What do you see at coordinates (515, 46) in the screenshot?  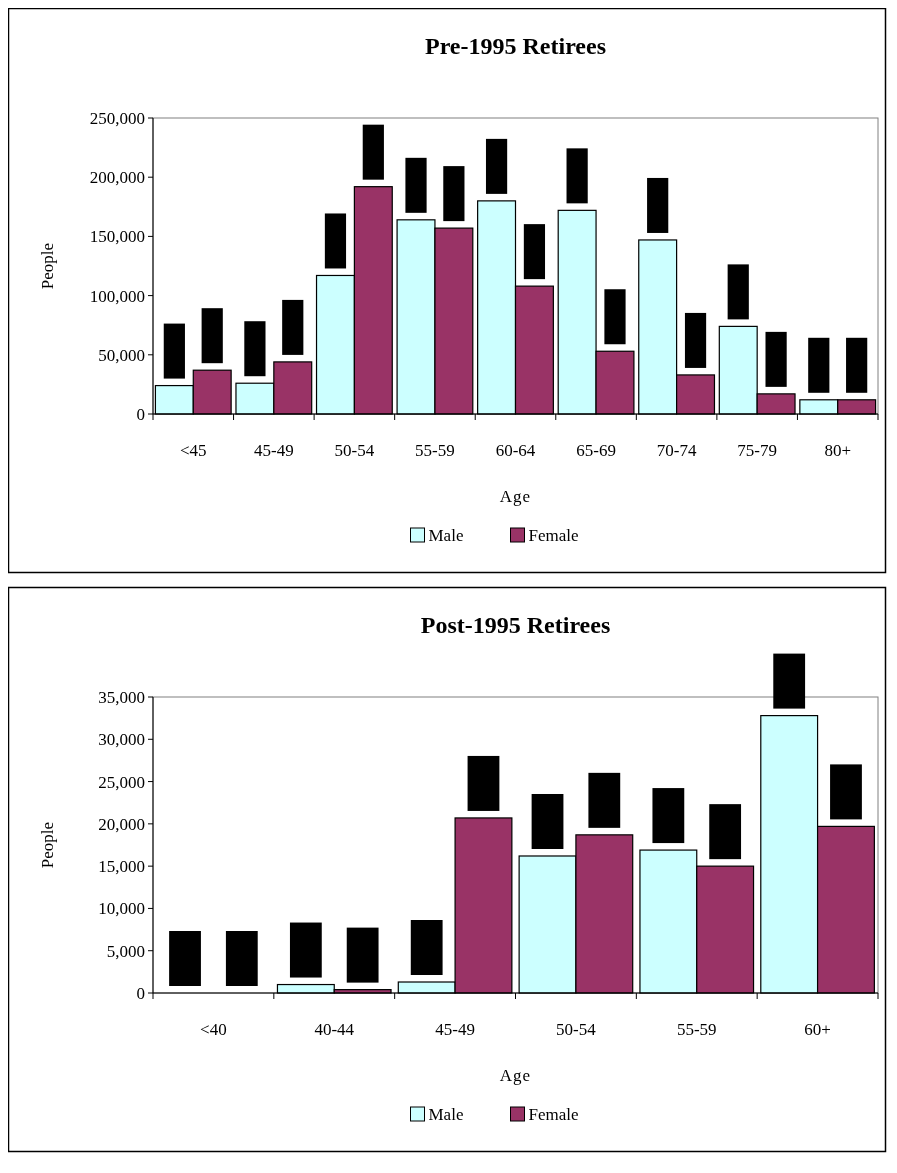 I see `chart-title: Pre-1995 Retirees` at bounding box center [515, 46].